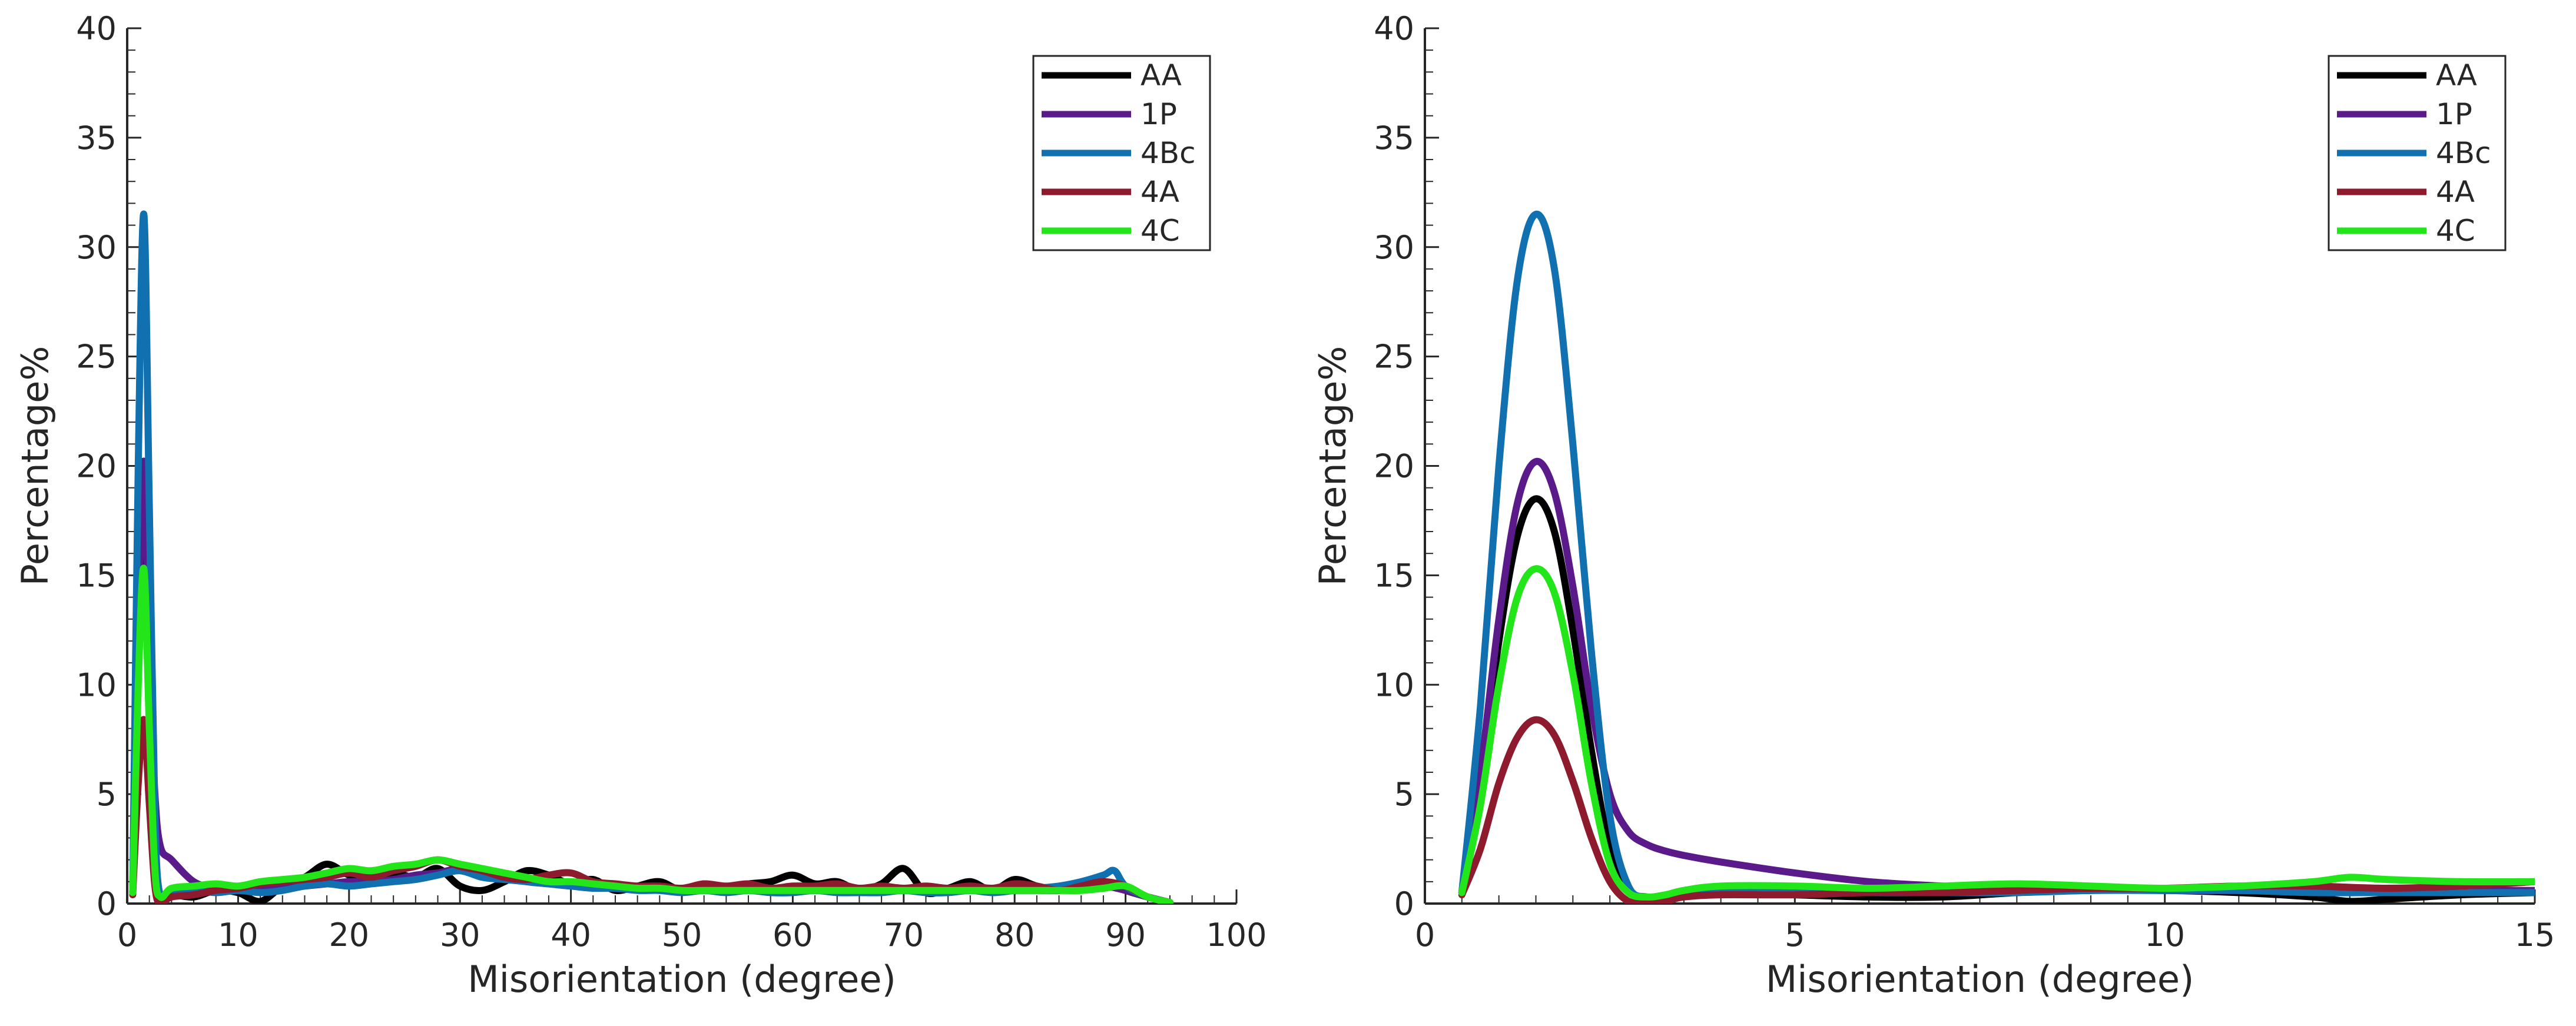 The width and height of the screenshot is (2576, 1026). What do you see at coordinates (1014, 936) in the screenshot?
I see `x-tick-label: 80` at bounding box center [1014, 936].